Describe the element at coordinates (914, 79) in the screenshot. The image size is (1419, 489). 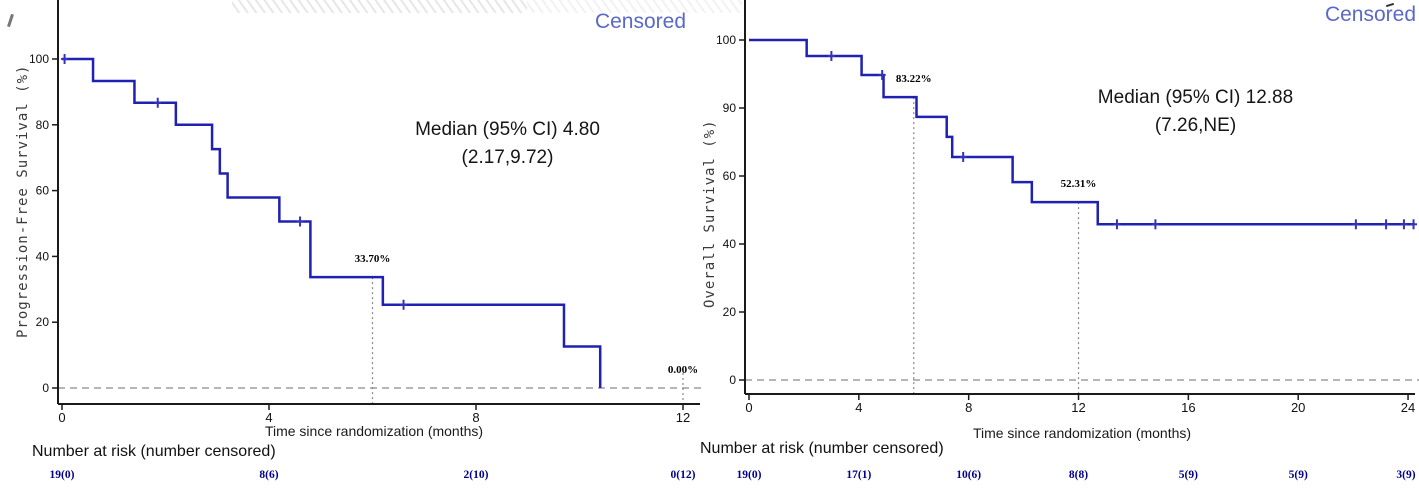
I see `landmark-percent-label: 83.22%` at that location.